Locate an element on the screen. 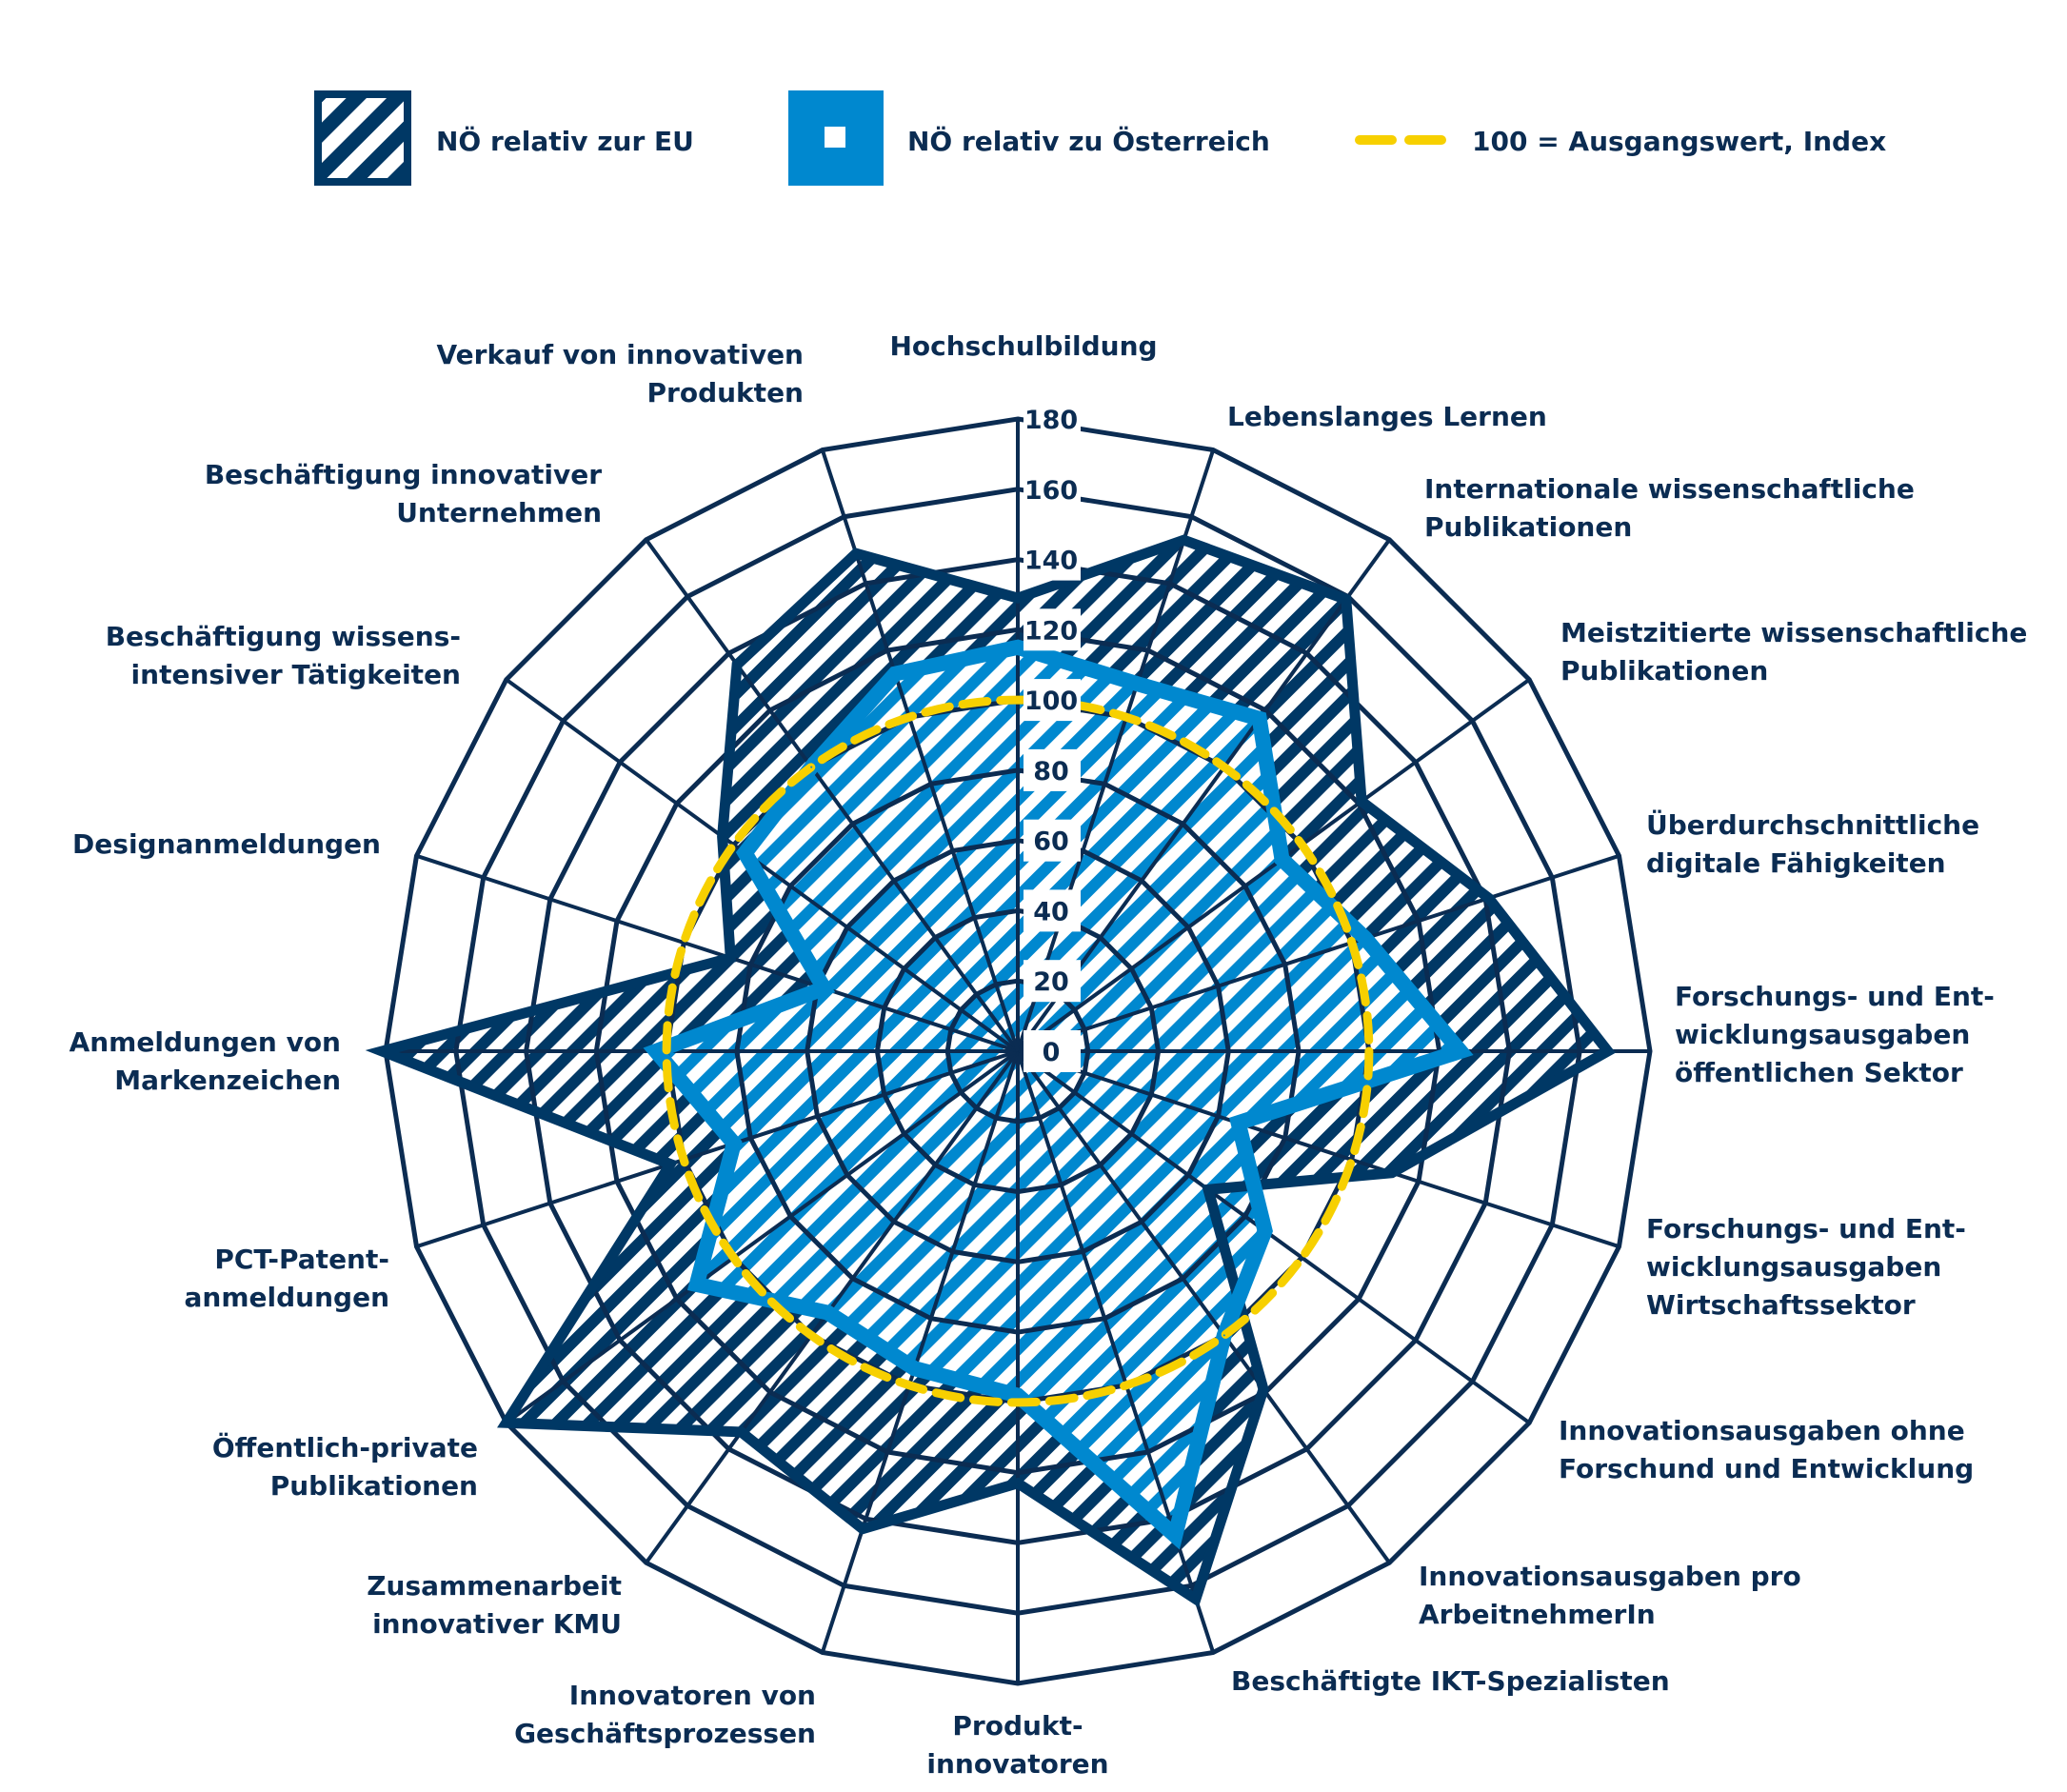 The height and width of the screenshot is (1792, 2067). tick-label: 40 is located at coordinates (1052, 910).